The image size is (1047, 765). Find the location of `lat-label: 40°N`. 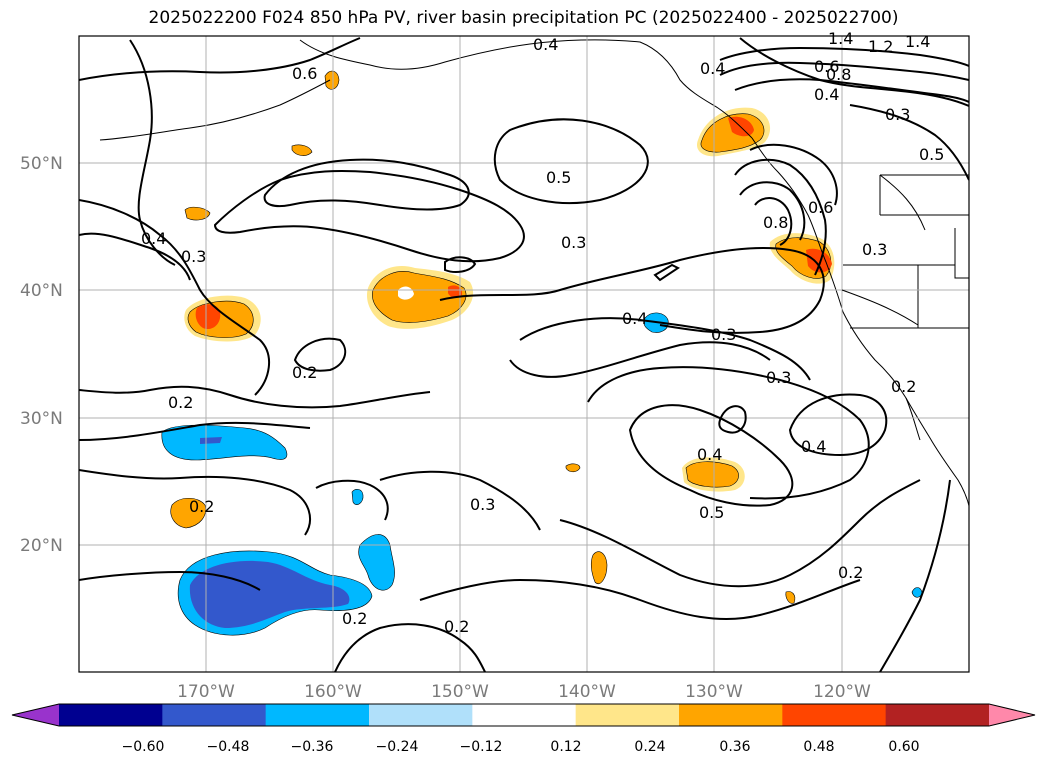

lat-label: 40°N is located at coordinates (41, 291).